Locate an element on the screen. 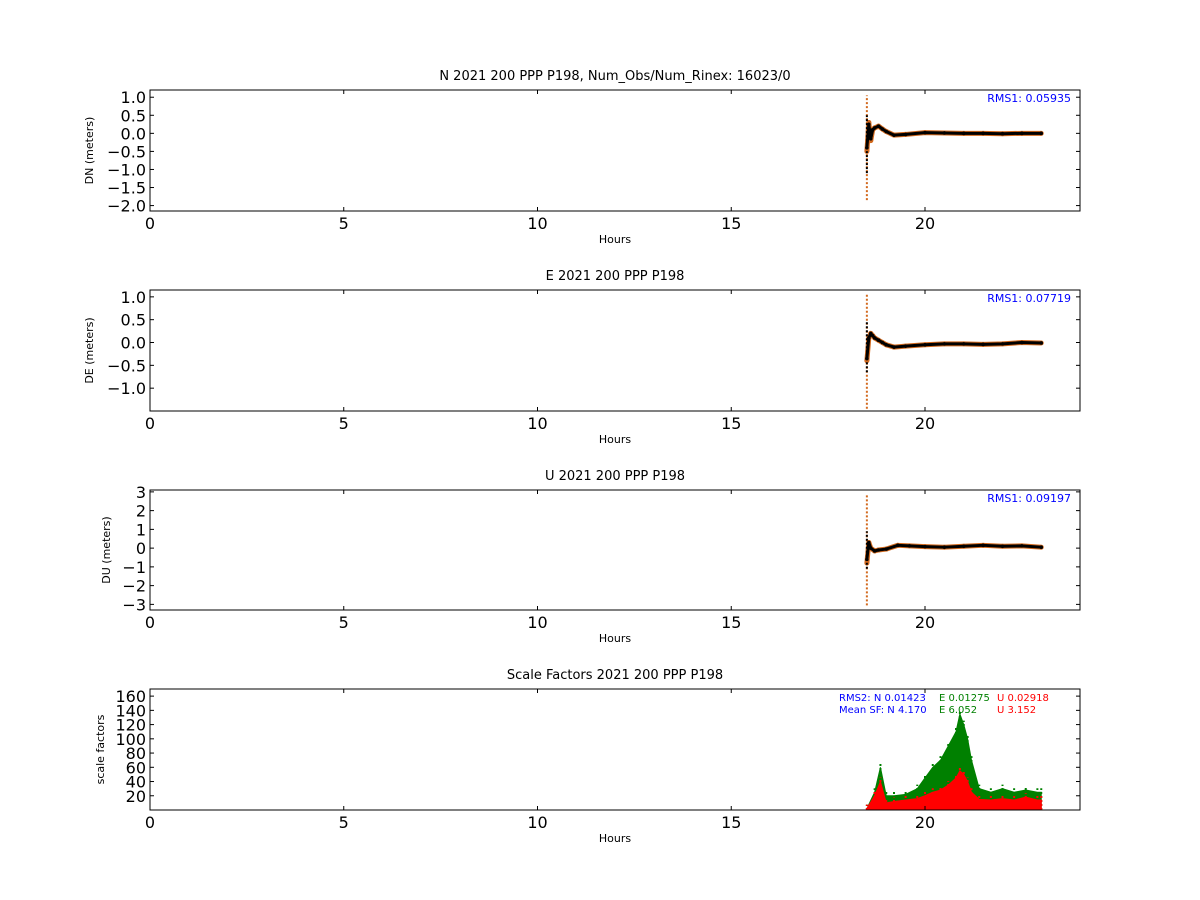  y-tick-label: −2.0 is located at coordinates (126, 206).